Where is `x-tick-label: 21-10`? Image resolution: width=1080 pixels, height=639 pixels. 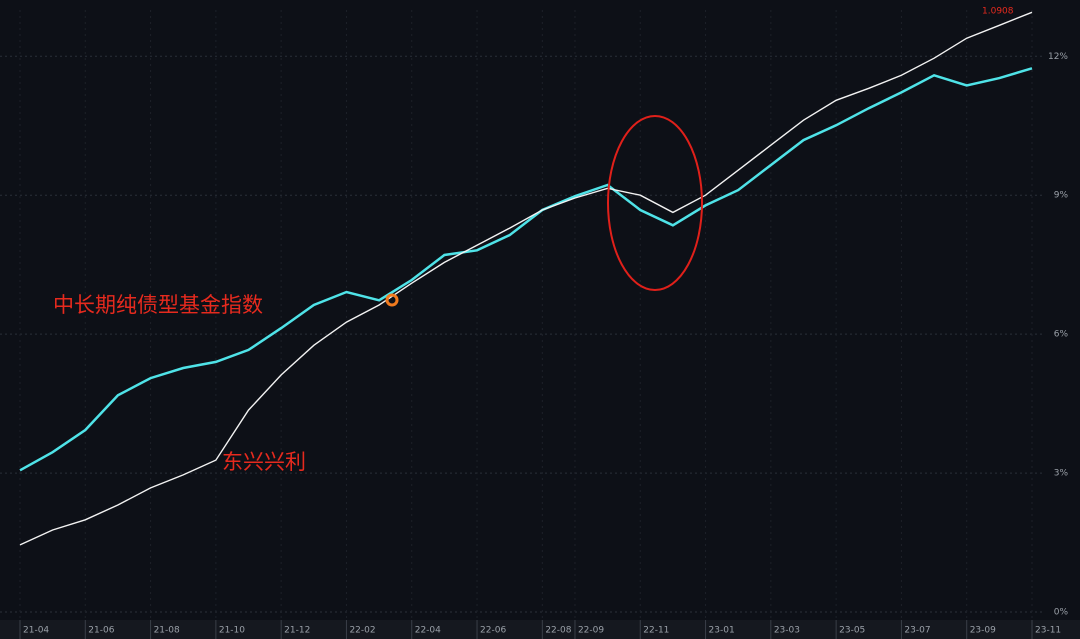 x-tick-label: 21-10 is located at coordinates (232, 631).